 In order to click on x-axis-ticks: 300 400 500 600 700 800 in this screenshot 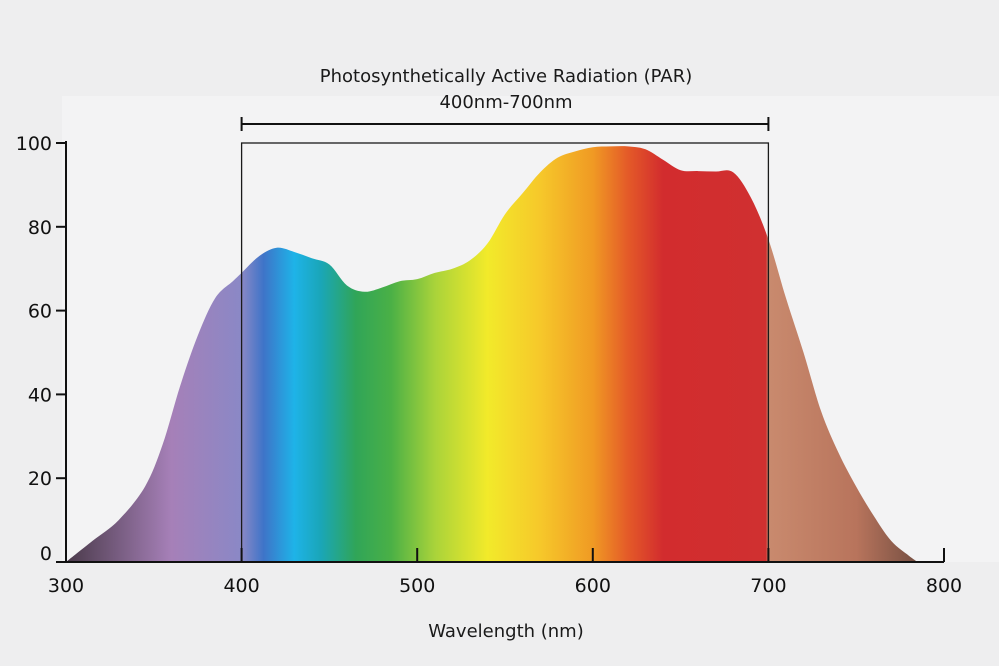, I will do `click(505, 586)`.